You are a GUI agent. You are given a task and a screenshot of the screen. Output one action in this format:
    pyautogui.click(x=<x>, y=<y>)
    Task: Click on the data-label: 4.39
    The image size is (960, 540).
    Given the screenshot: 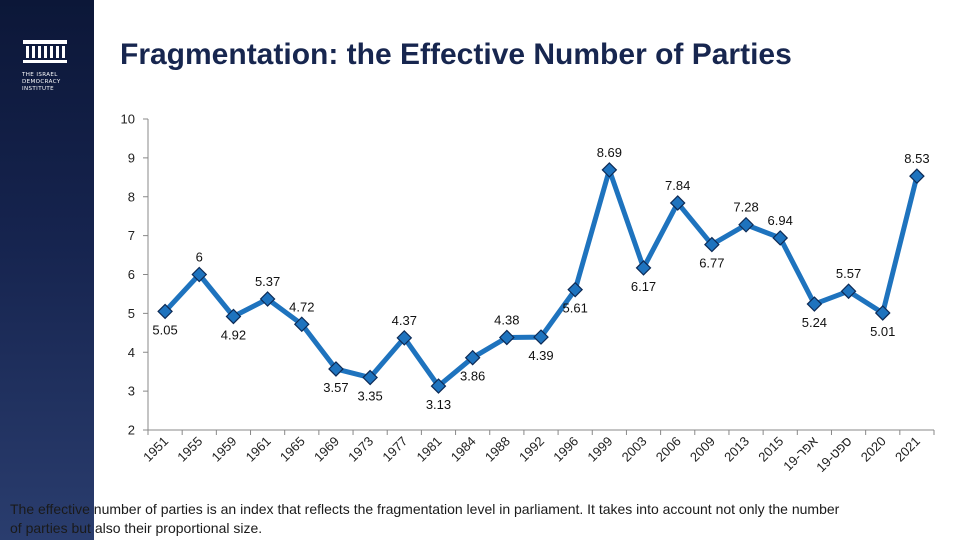 What is the action you would take?
    pyautogui.click(x=540, y=355)
    